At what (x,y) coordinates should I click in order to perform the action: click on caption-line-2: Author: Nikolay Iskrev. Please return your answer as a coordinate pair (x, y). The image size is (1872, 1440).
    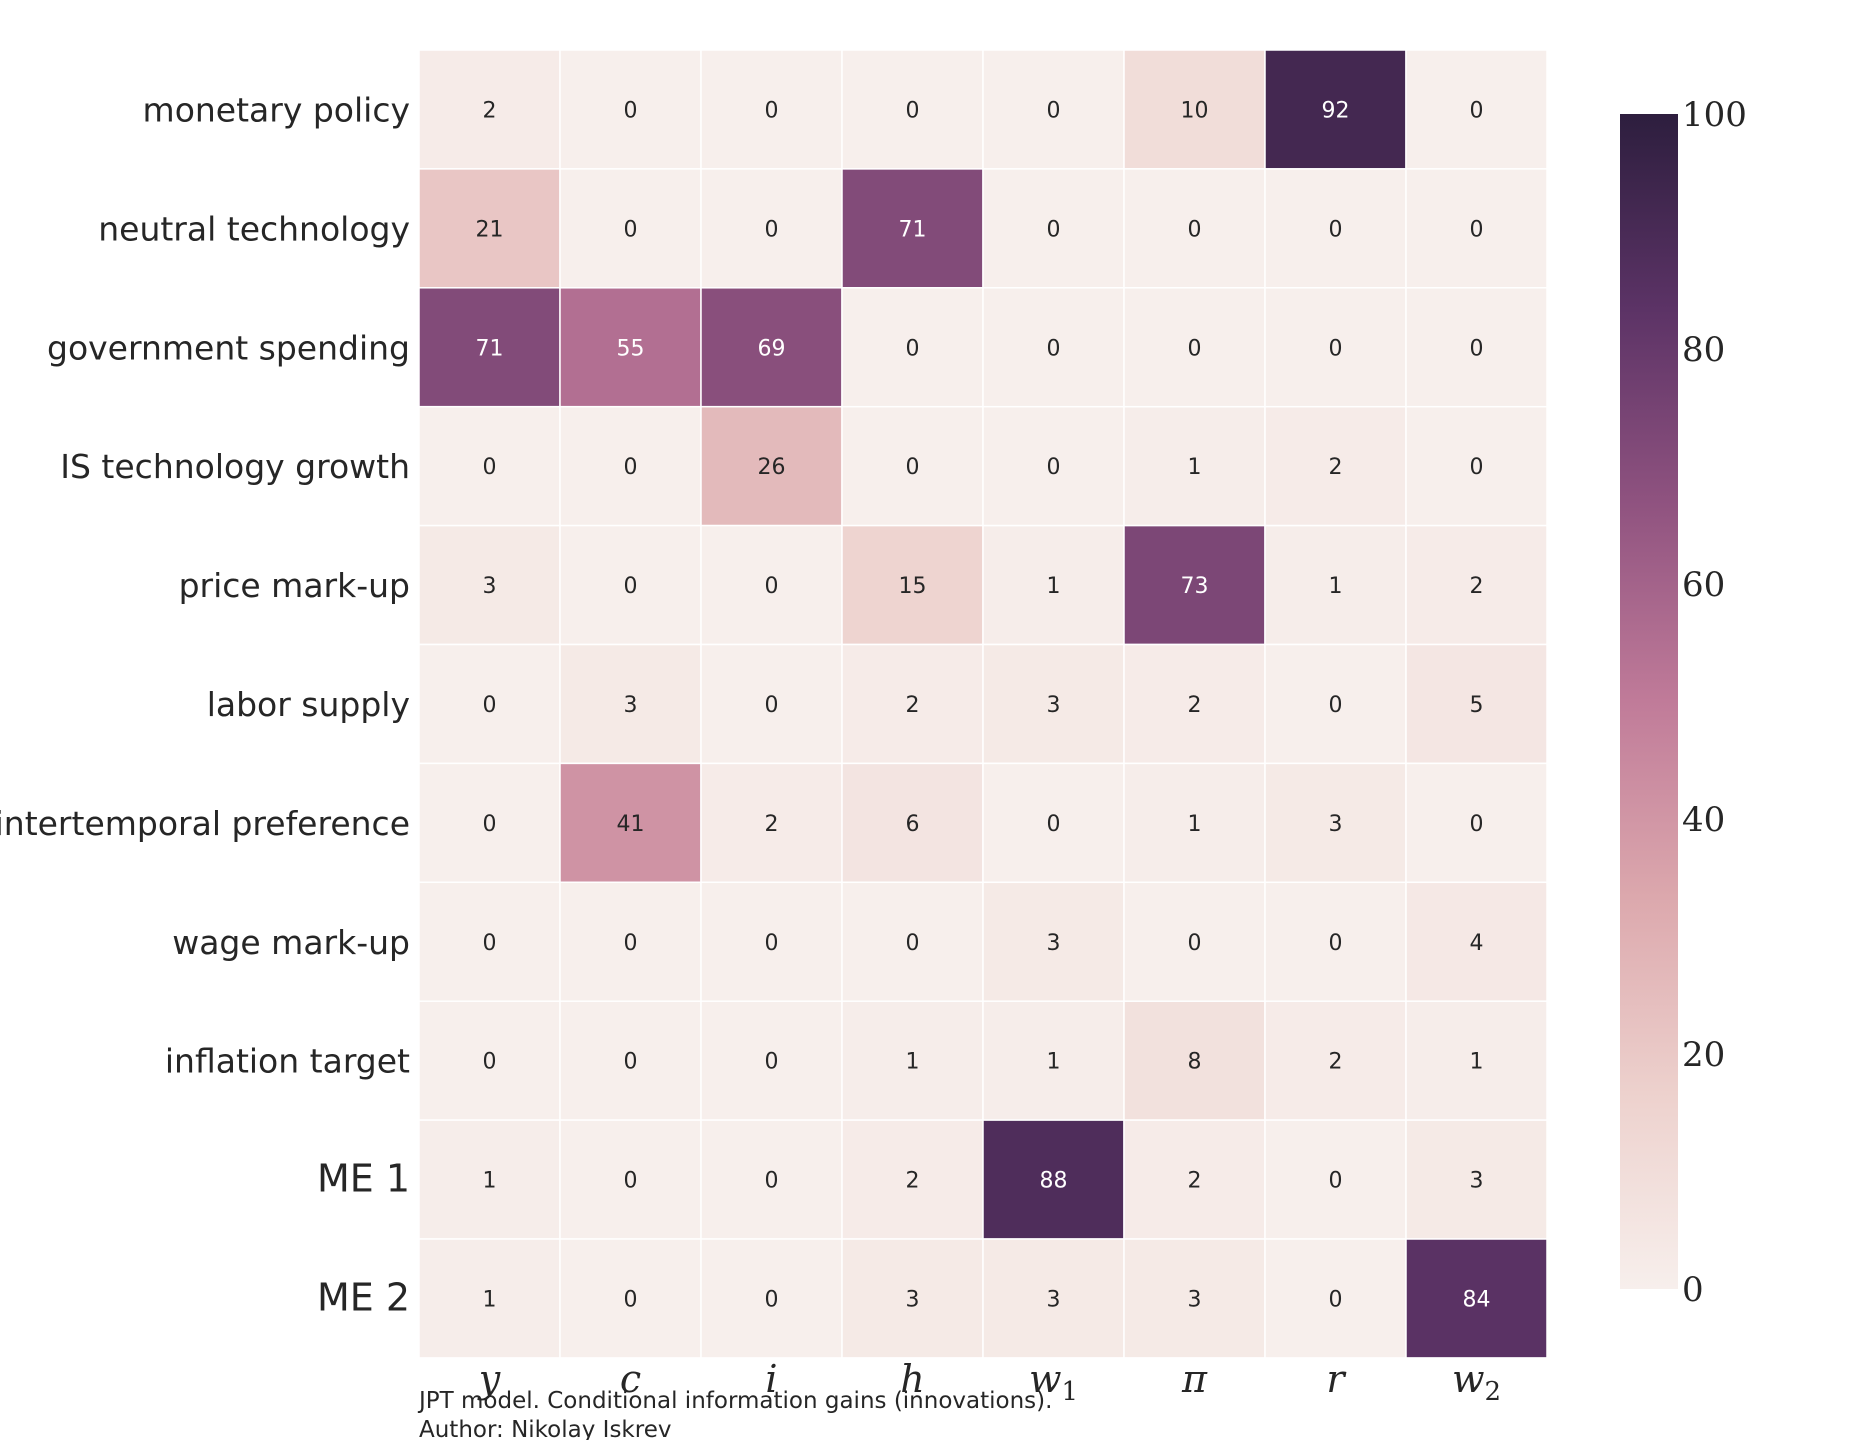
    Looking at the image, I should click on (545, 1428).